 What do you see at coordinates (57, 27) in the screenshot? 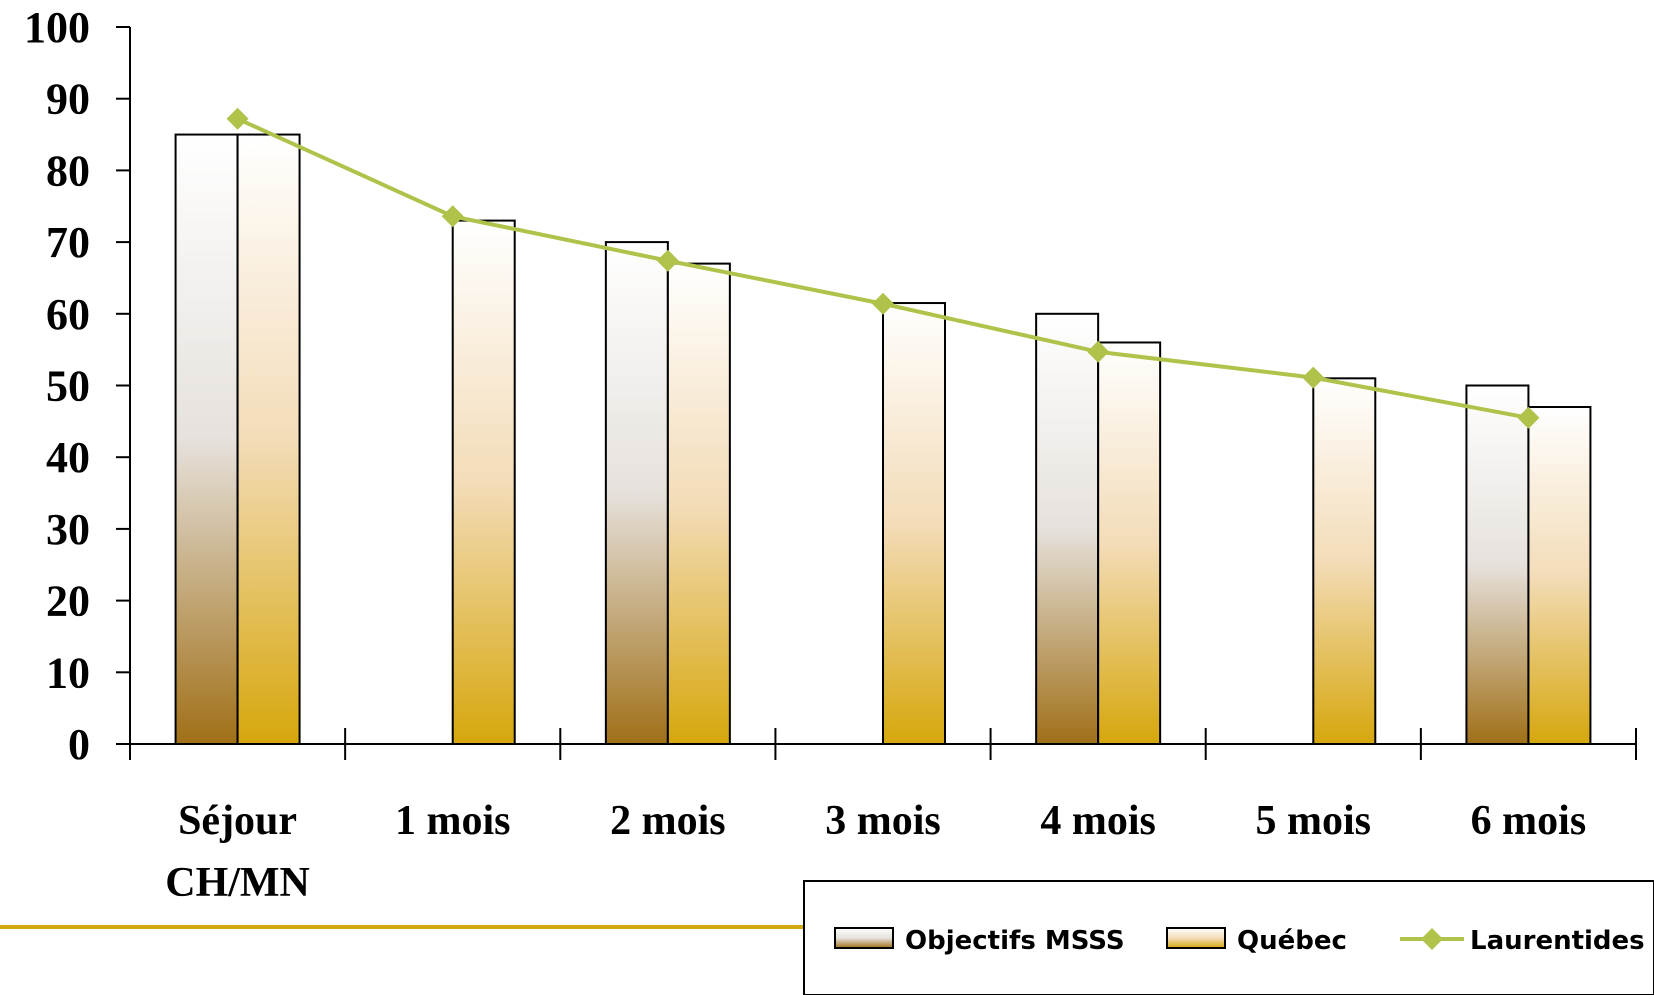
I see `y-tick-label: 100` at bounding box center [57, 27].